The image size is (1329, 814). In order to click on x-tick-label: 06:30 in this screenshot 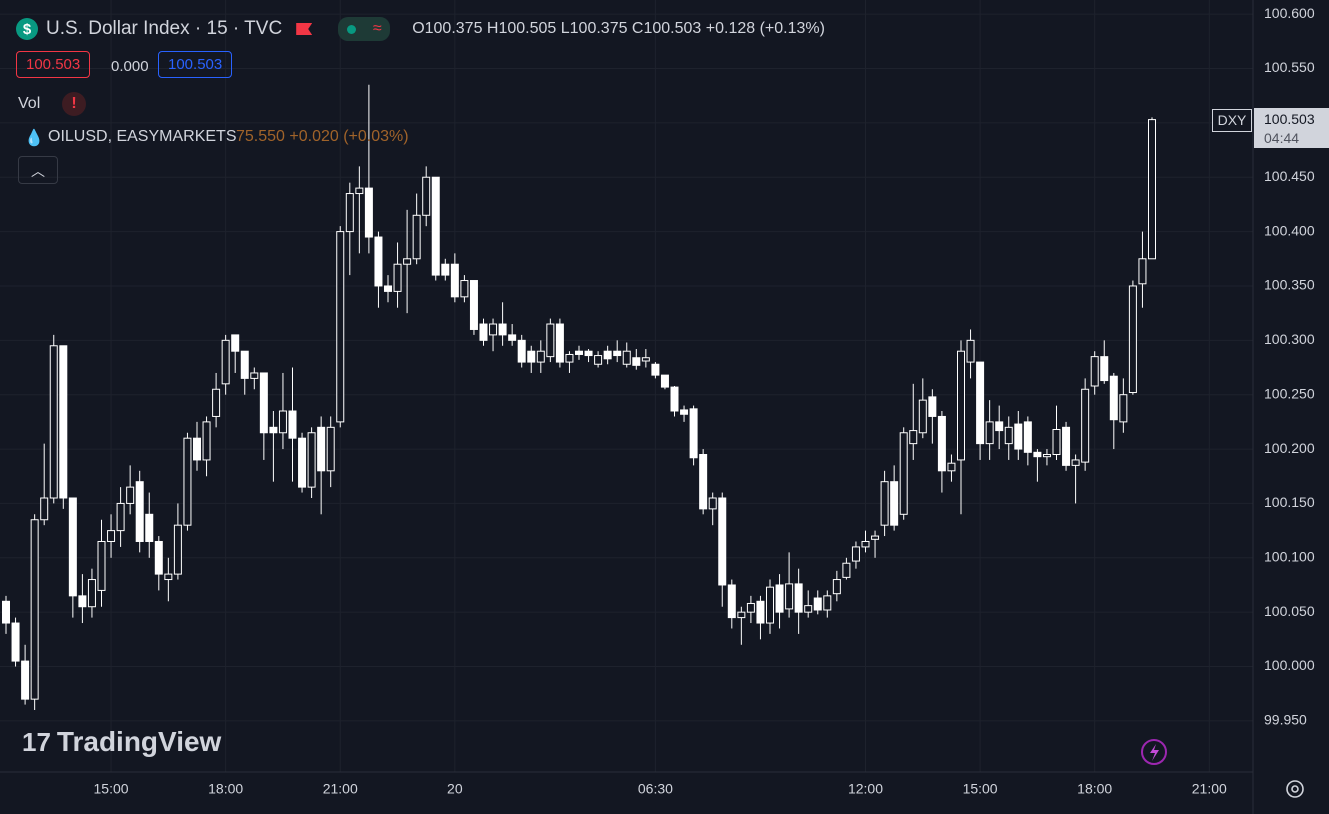, I will do `click(655, 789)`.